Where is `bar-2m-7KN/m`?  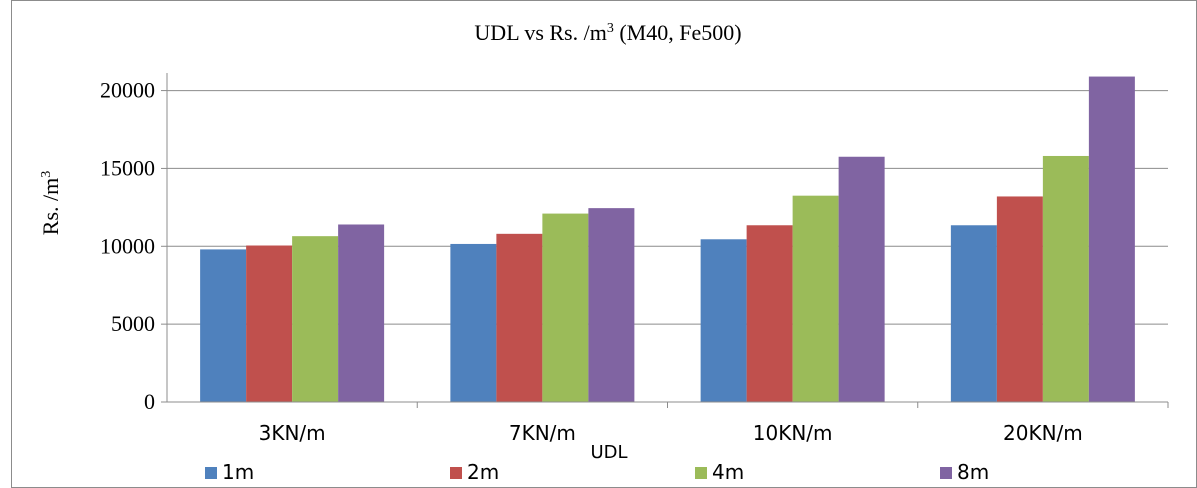
bar-2m-7KN/m is located at coordinates (519, 317).